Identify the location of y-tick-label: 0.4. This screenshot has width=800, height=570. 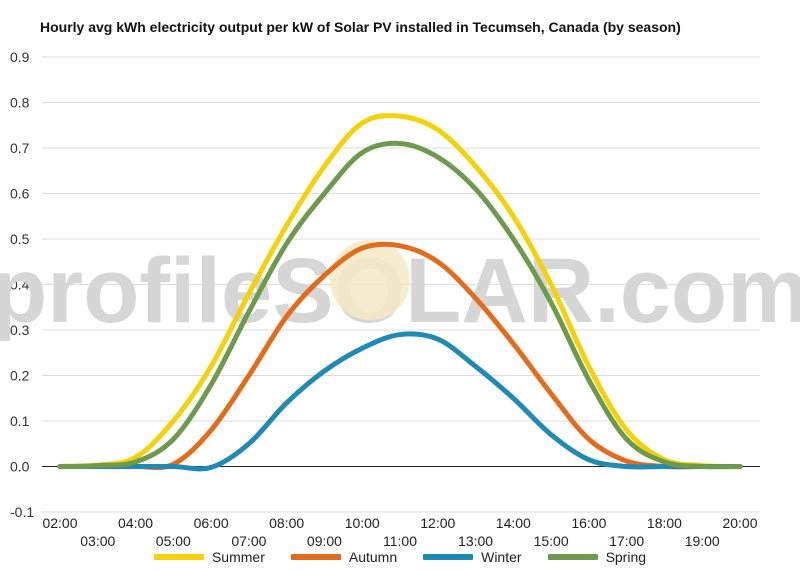
(20, 285).